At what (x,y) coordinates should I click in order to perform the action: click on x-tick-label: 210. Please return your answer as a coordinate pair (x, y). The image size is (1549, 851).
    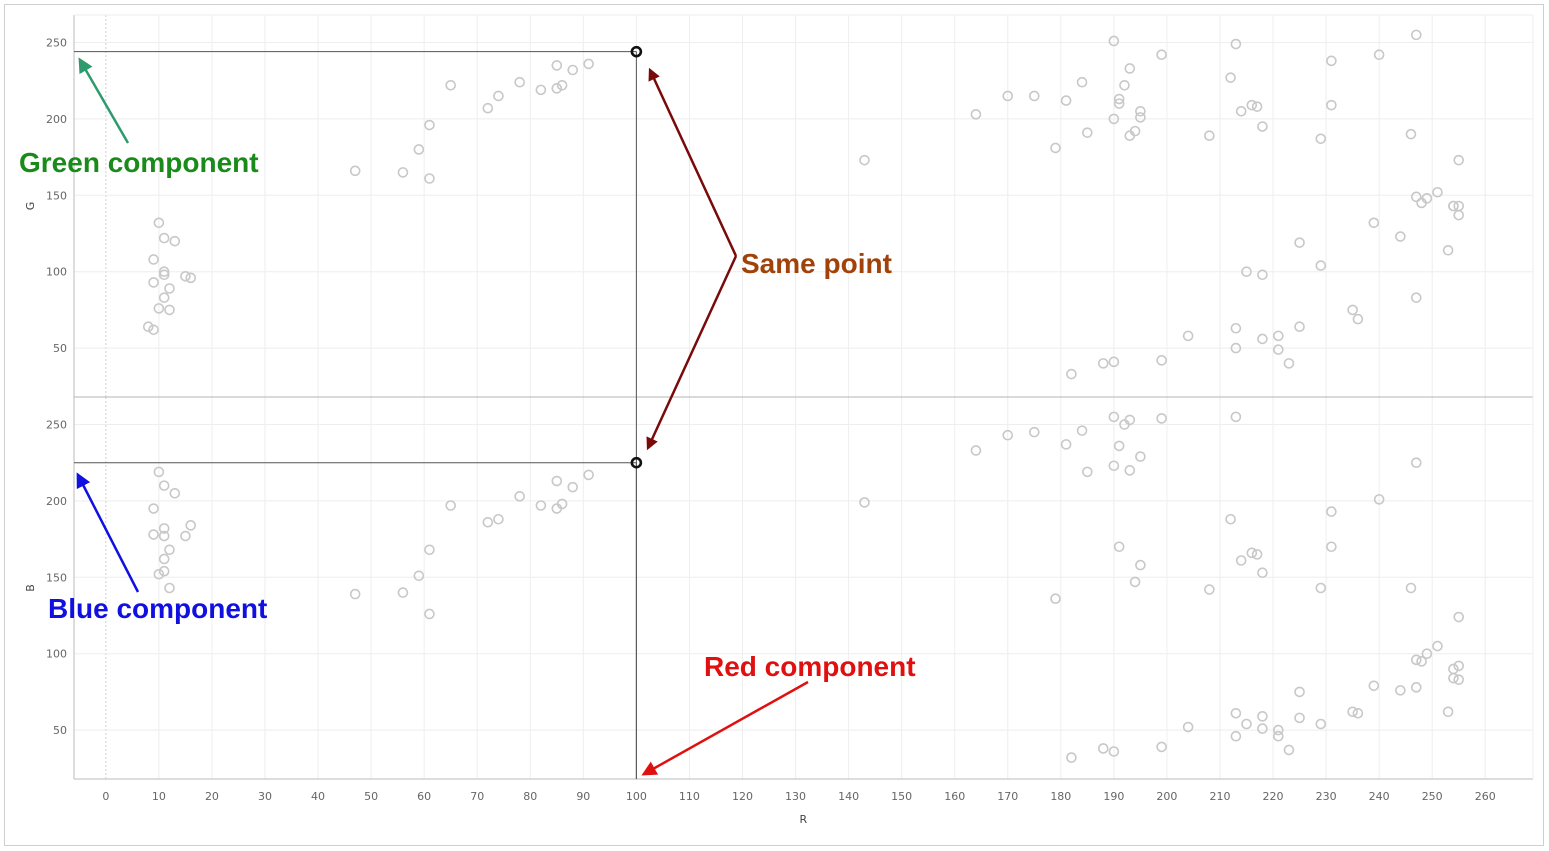
    Looking at the image, I should click on (1219, 796).